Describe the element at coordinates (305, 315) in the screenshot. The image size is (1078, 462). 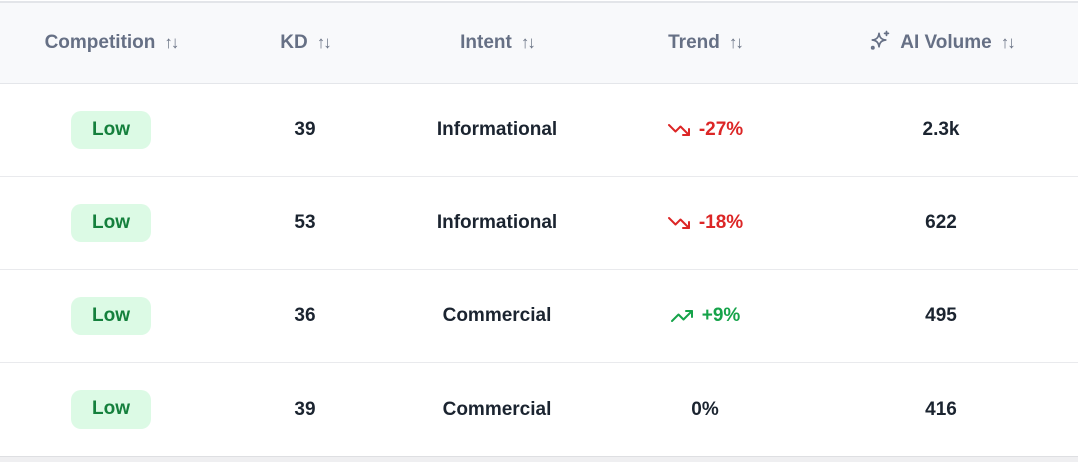
I see `kd-cell: 36` at that location.